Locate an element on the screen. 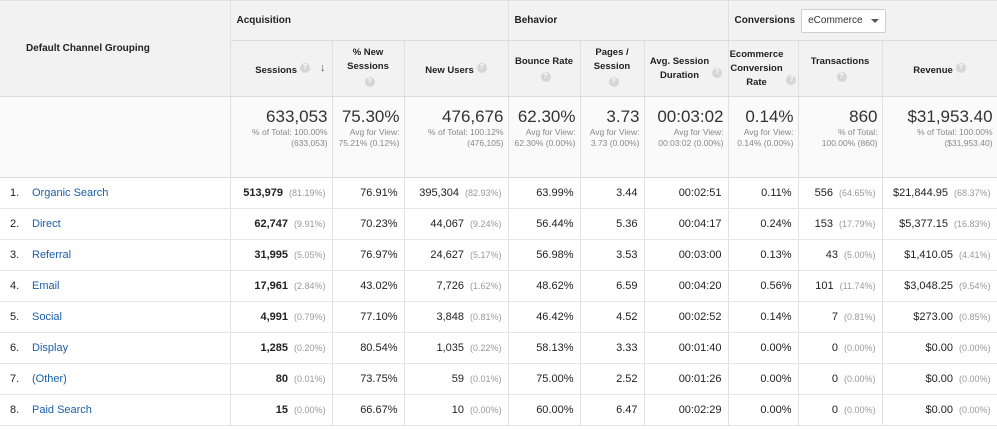  ecommerce-conv-rate-cell: 0.00% is located at coordinates (763, 379).